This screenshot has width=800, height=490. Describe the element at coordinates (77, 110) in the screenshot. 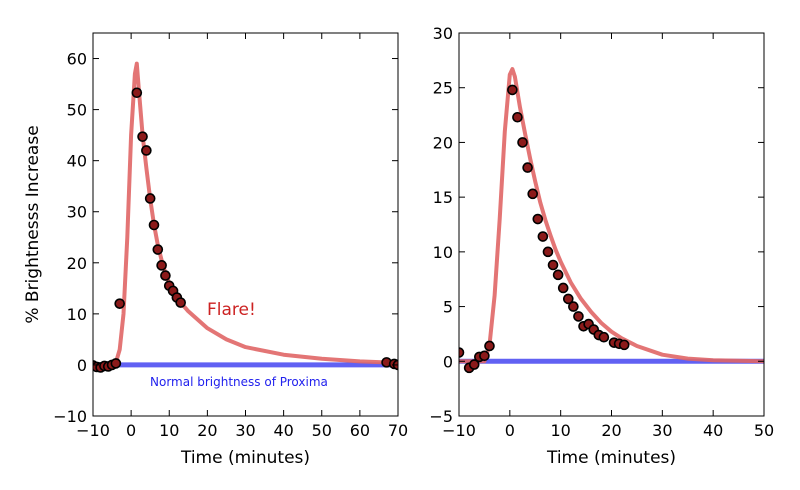

I see `left-y-tick-label: 50` at that location.